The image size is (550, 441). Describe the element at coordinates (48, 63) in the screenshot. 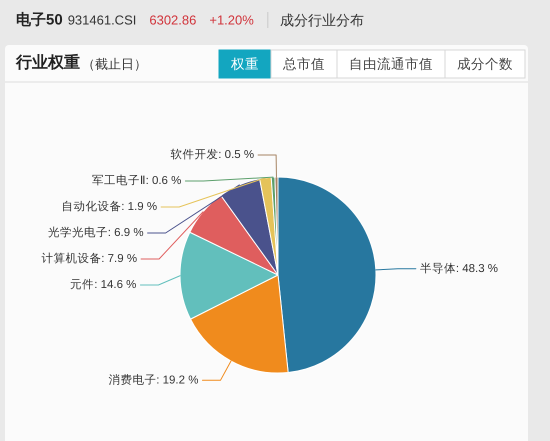

I see `title: 行业权重` at that location.